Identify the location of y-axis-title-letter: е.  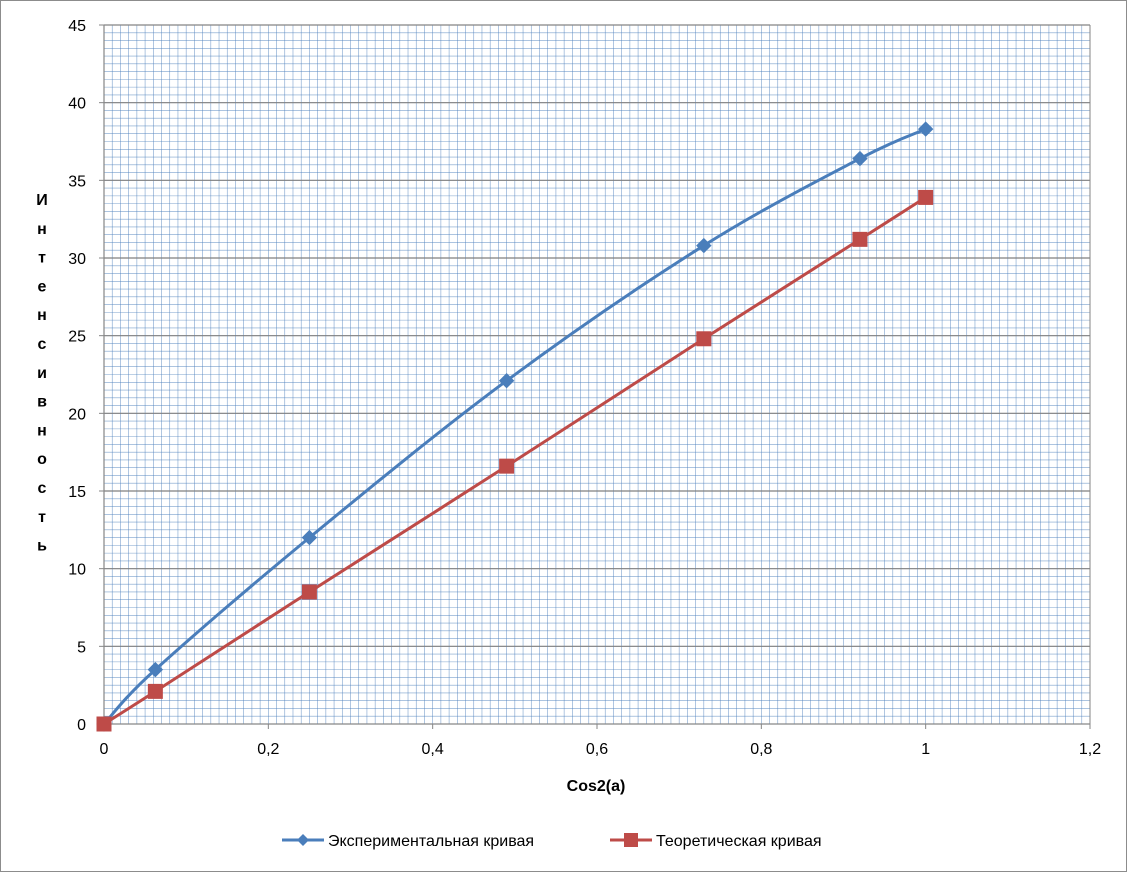
(42, 286).